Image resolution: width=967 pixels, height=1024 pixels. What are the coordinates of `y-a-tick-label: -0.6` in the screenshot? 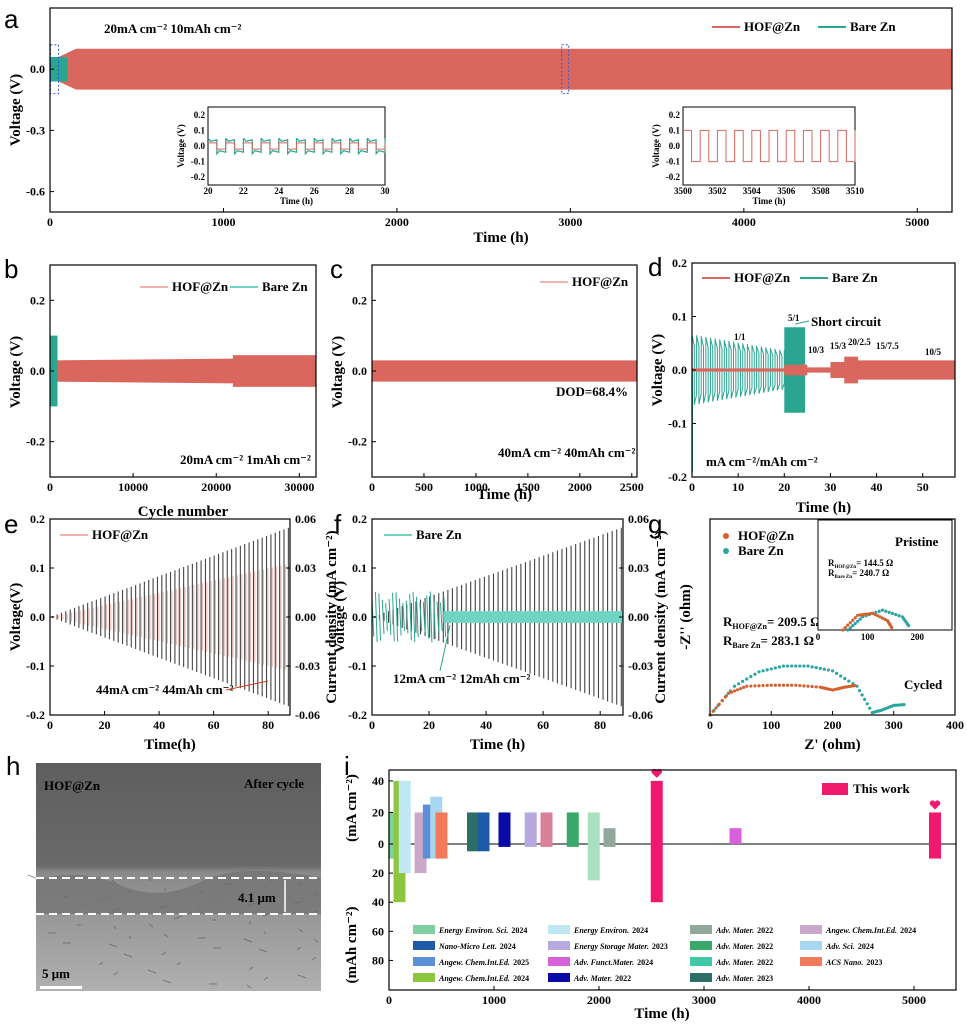 It's located at (35, 192).